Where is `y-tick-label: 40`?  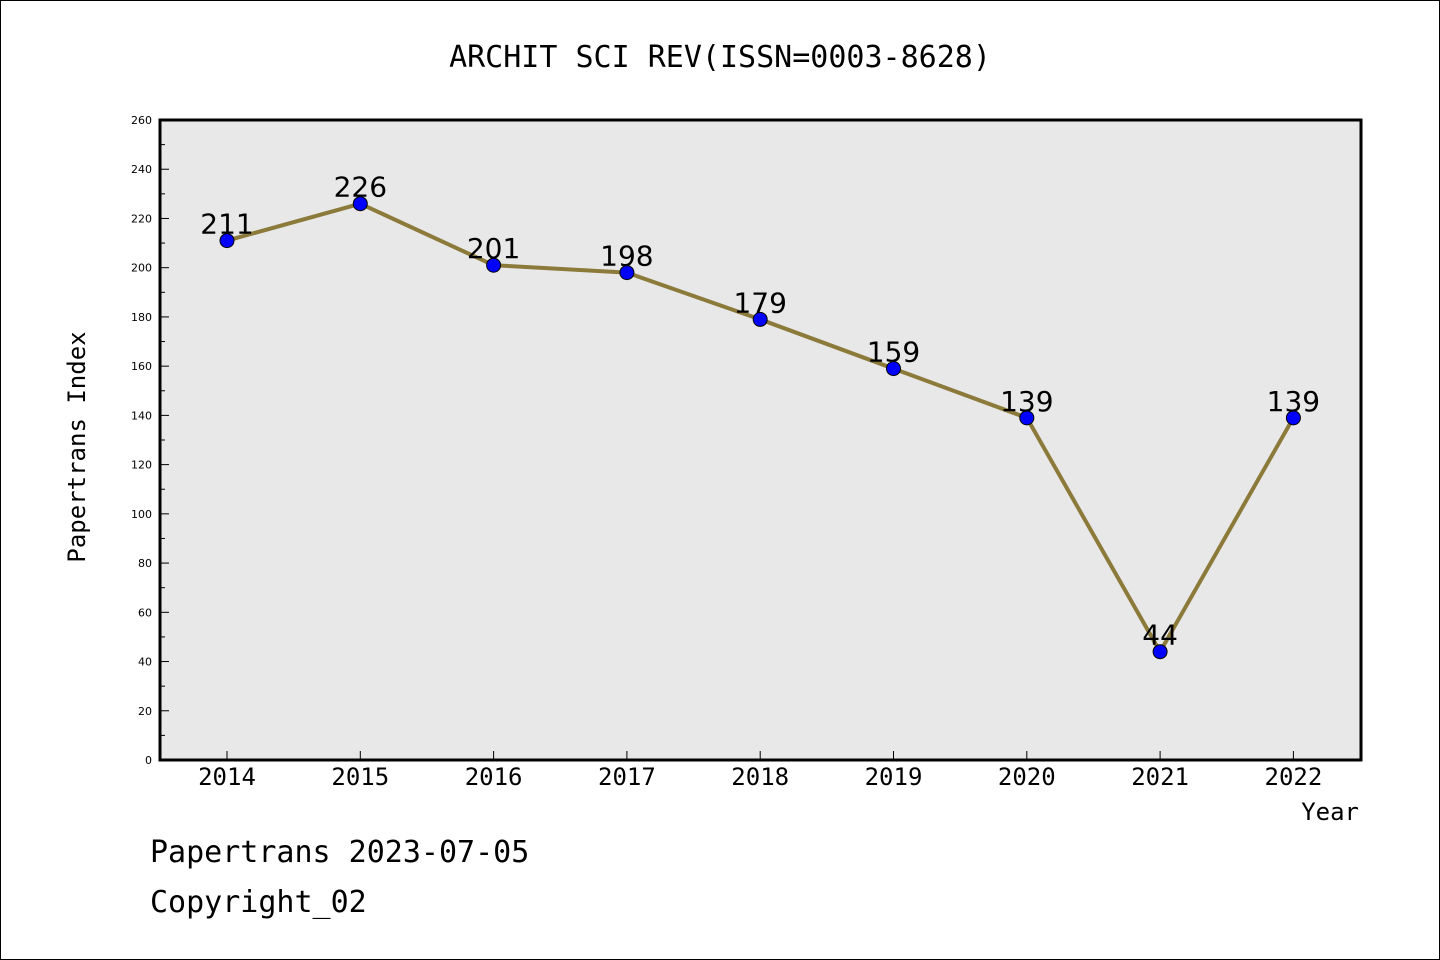
y-tick-label: 40 is located at coordinates (145, 662).